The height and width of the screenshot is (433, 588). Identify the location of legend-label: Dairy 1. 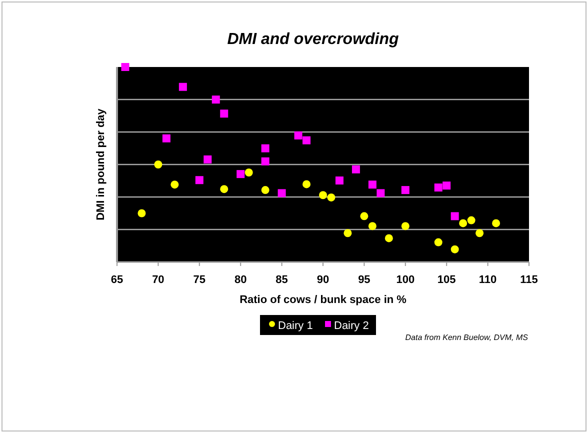
(295, 326).